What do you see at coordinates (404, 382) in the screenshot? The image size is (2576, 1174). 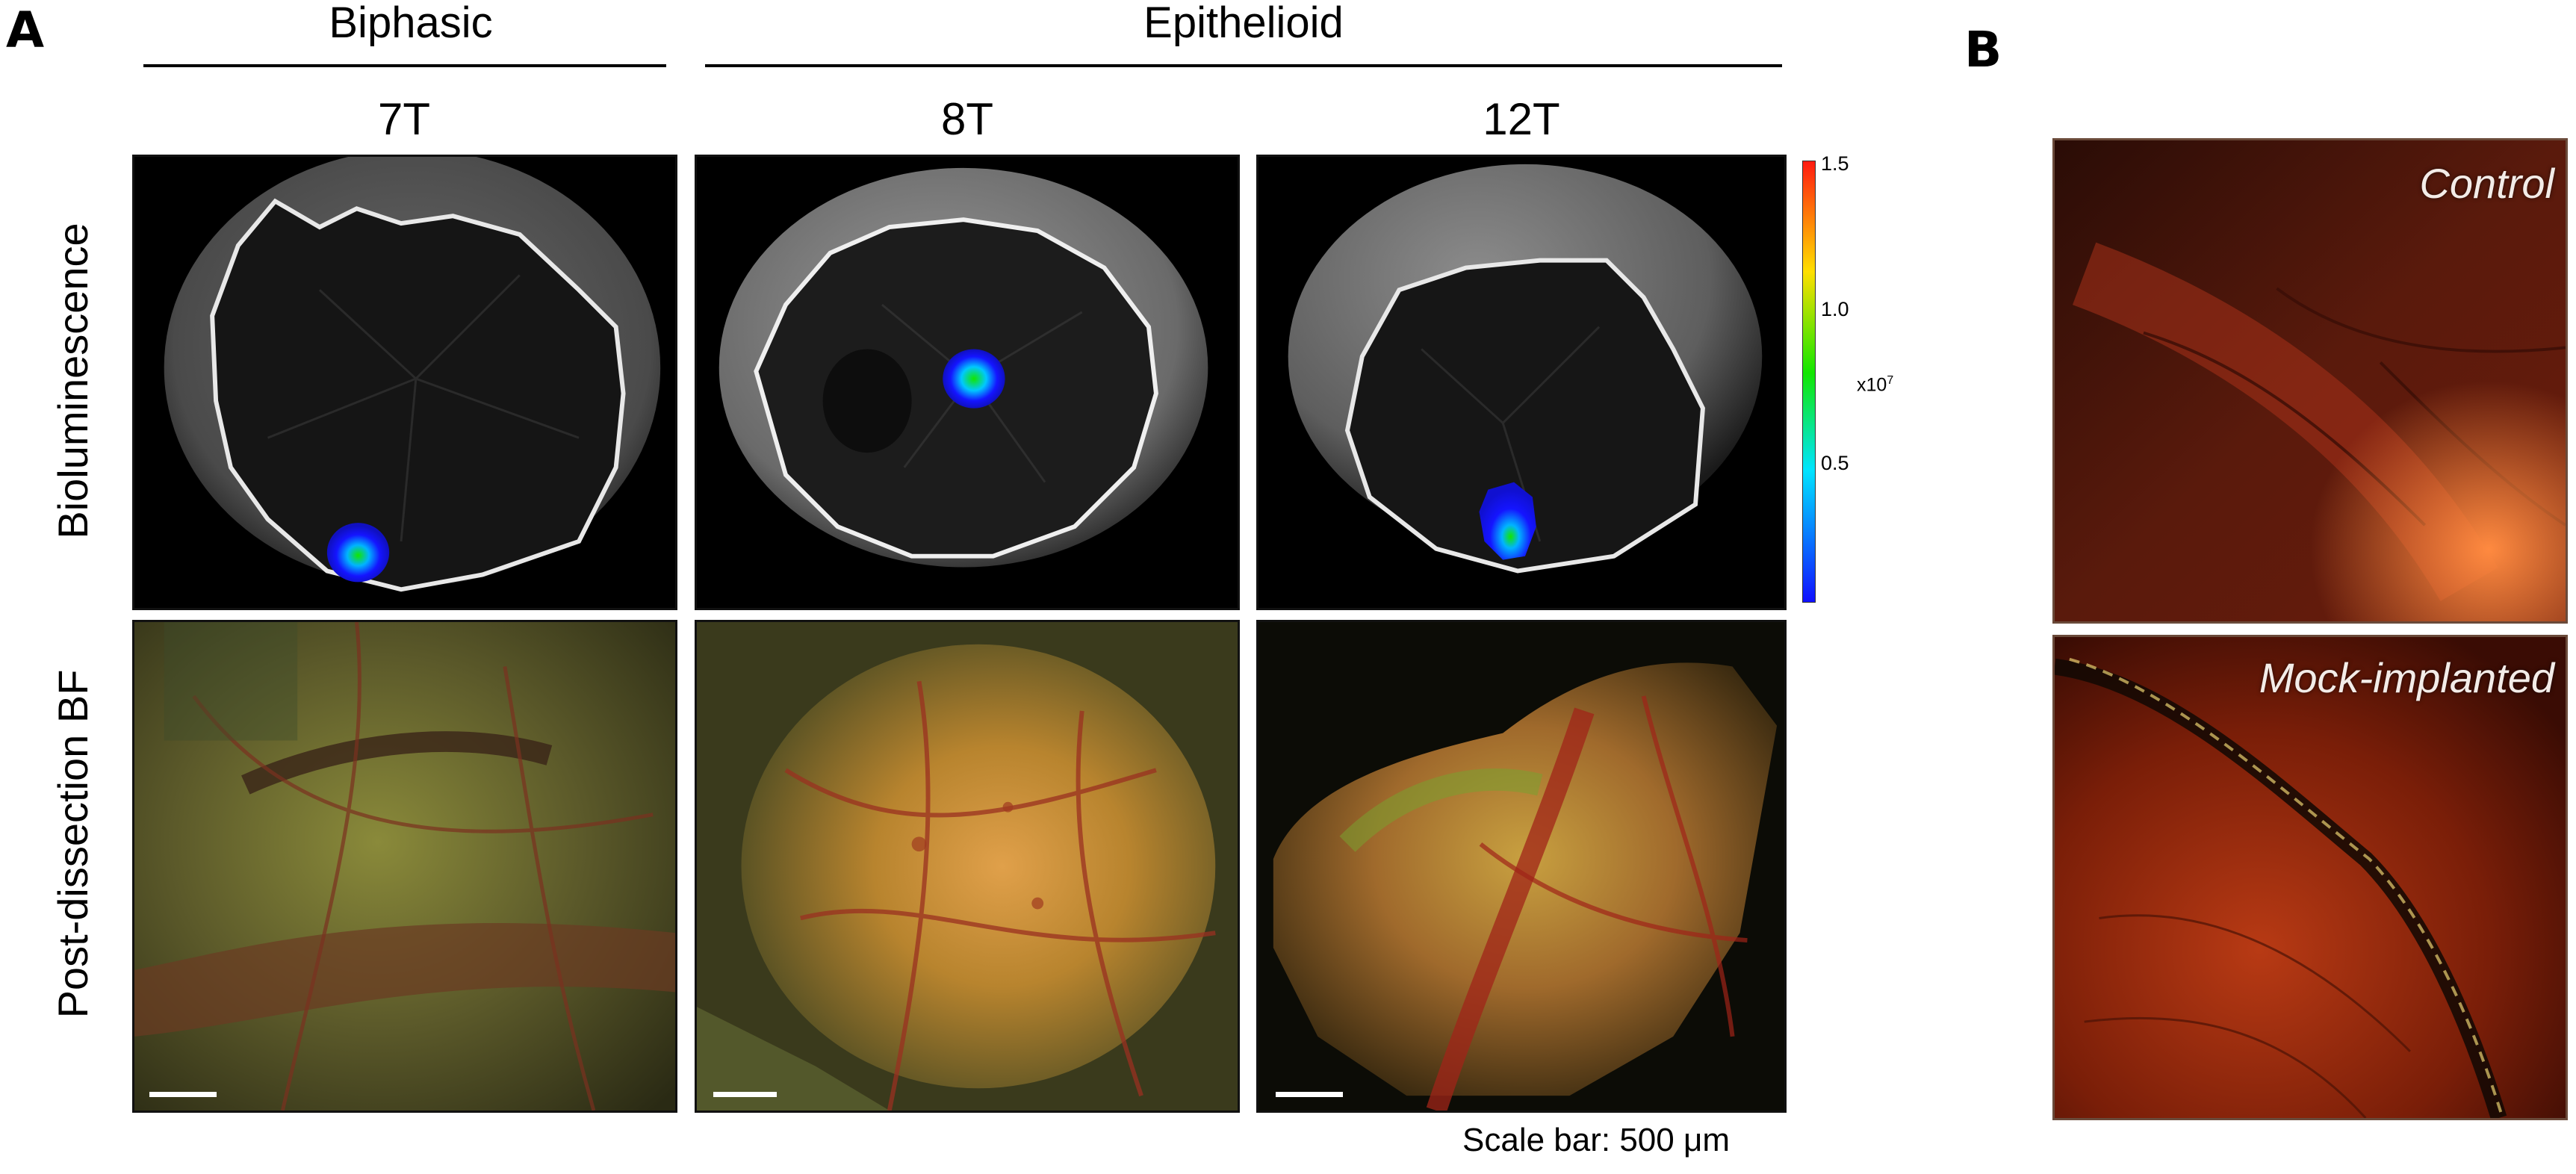 I see `bioluminescence-image-7t` at bounding box center [404, 382].